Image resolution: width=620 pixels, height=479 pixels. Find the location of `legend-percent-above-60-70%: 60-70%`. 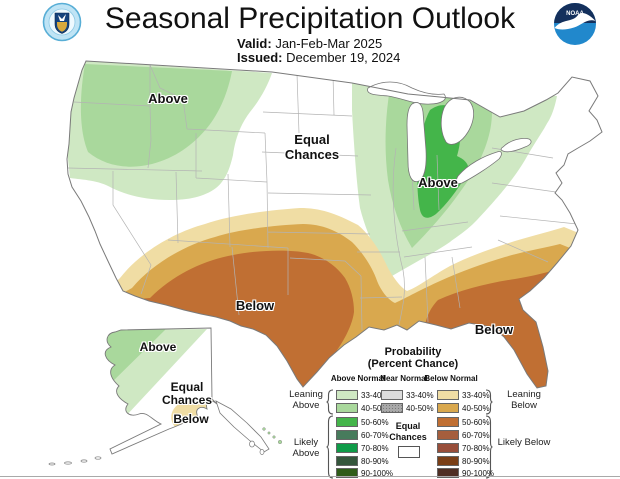

legend-percent-above-60-70%: 60-70% is located at coordinates (375, 435).